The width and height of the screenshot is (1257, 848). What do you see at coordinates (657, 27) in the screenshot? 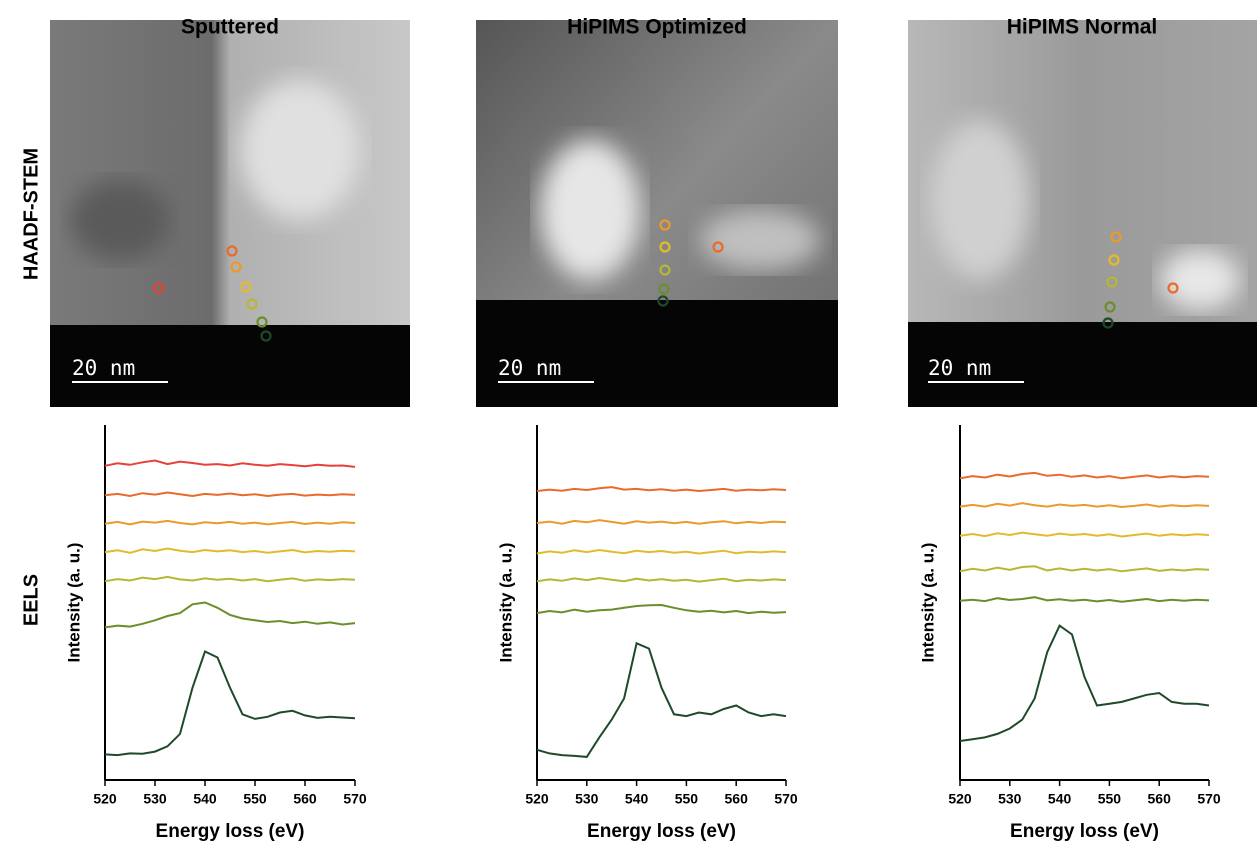
I see `panel-title: HiPIMS Optimized` at bounding box center [657, 27].